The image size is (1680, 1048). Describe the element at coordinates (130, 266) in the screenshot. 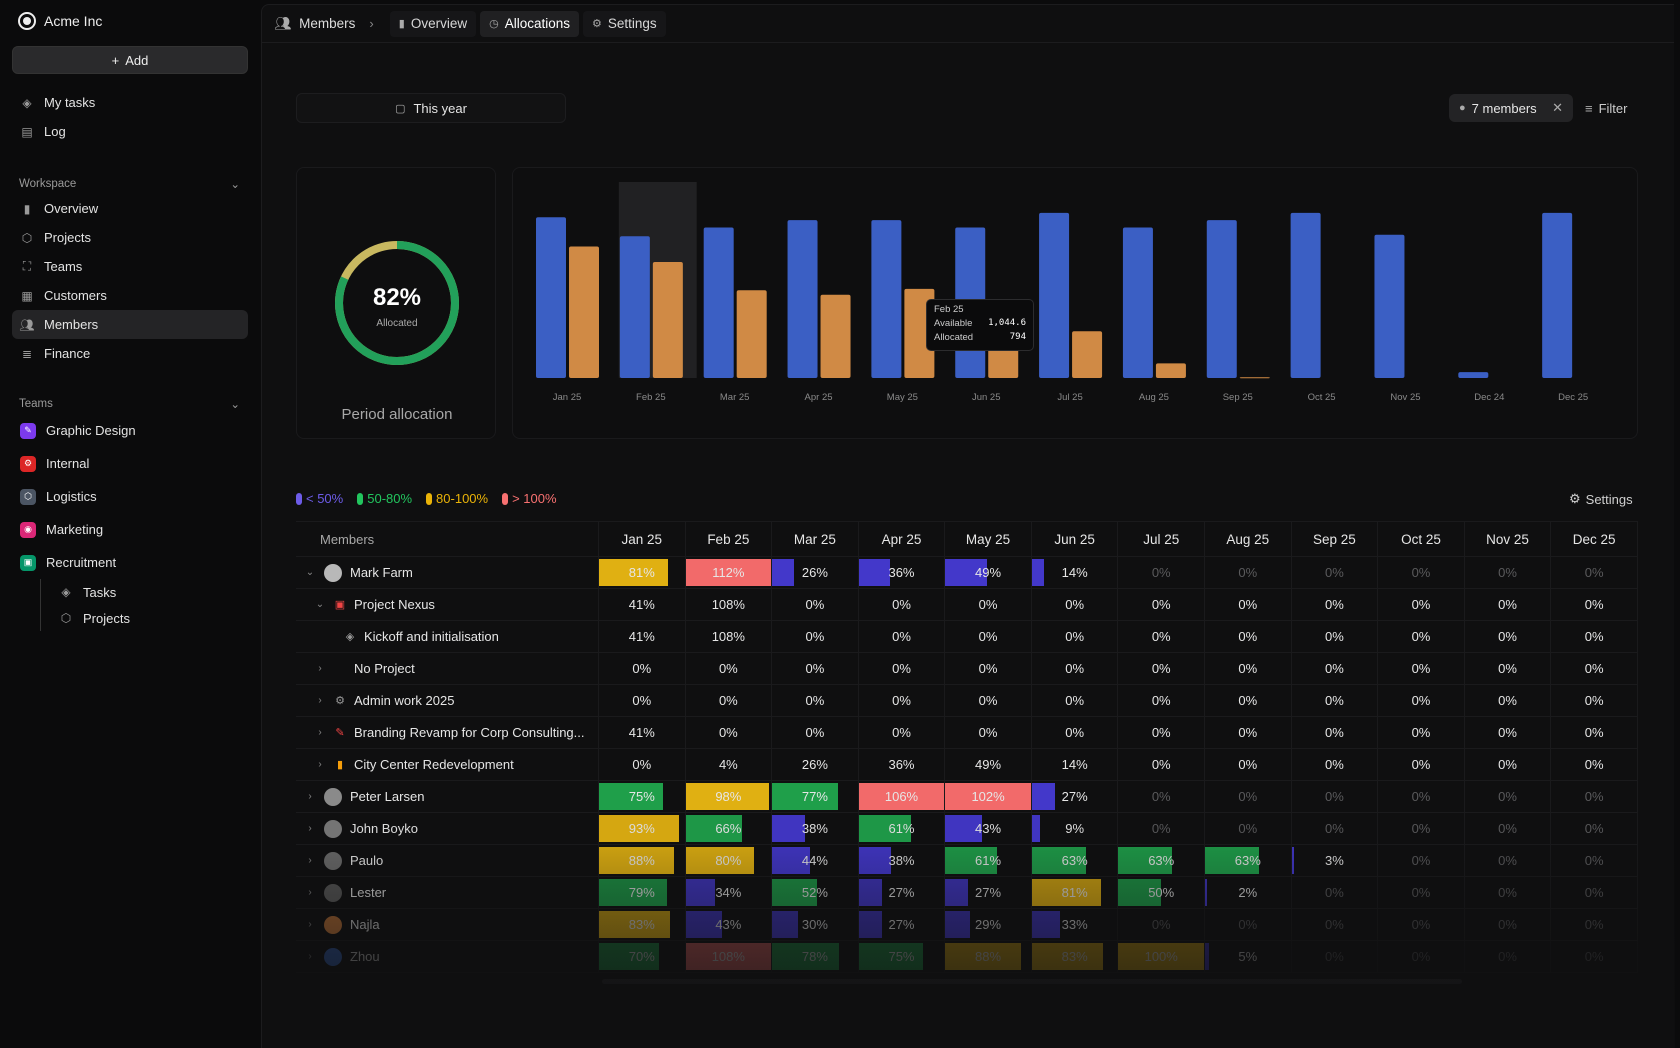

I see `sidebar-item-teams: ⛶ Teams` at that location.